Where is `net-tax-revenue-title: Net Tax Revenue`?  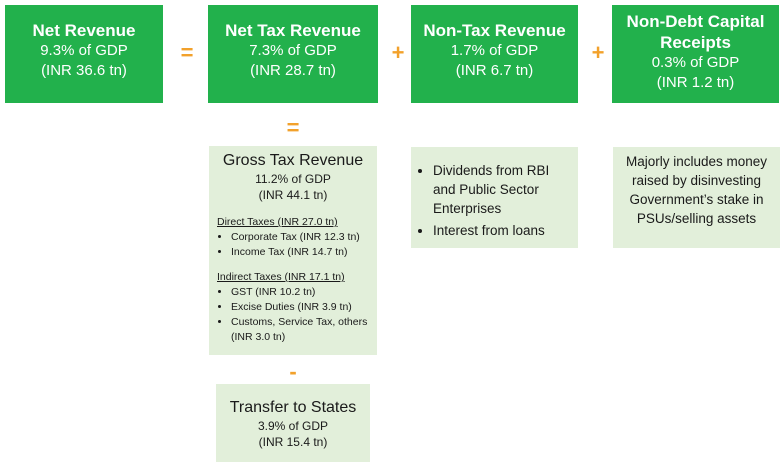 net-tax-revenue-title: Net Tax Revenue is located at coordinates (293, 30).